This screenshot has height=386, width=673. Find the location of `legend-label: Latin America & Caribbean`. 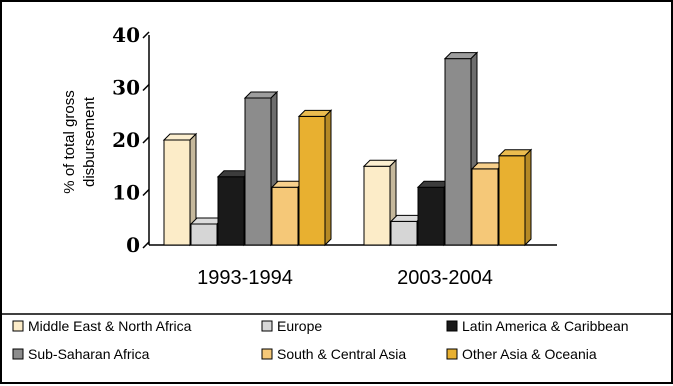

legend-label: Latin America & Caribbean is located at coordinates (545, 326).